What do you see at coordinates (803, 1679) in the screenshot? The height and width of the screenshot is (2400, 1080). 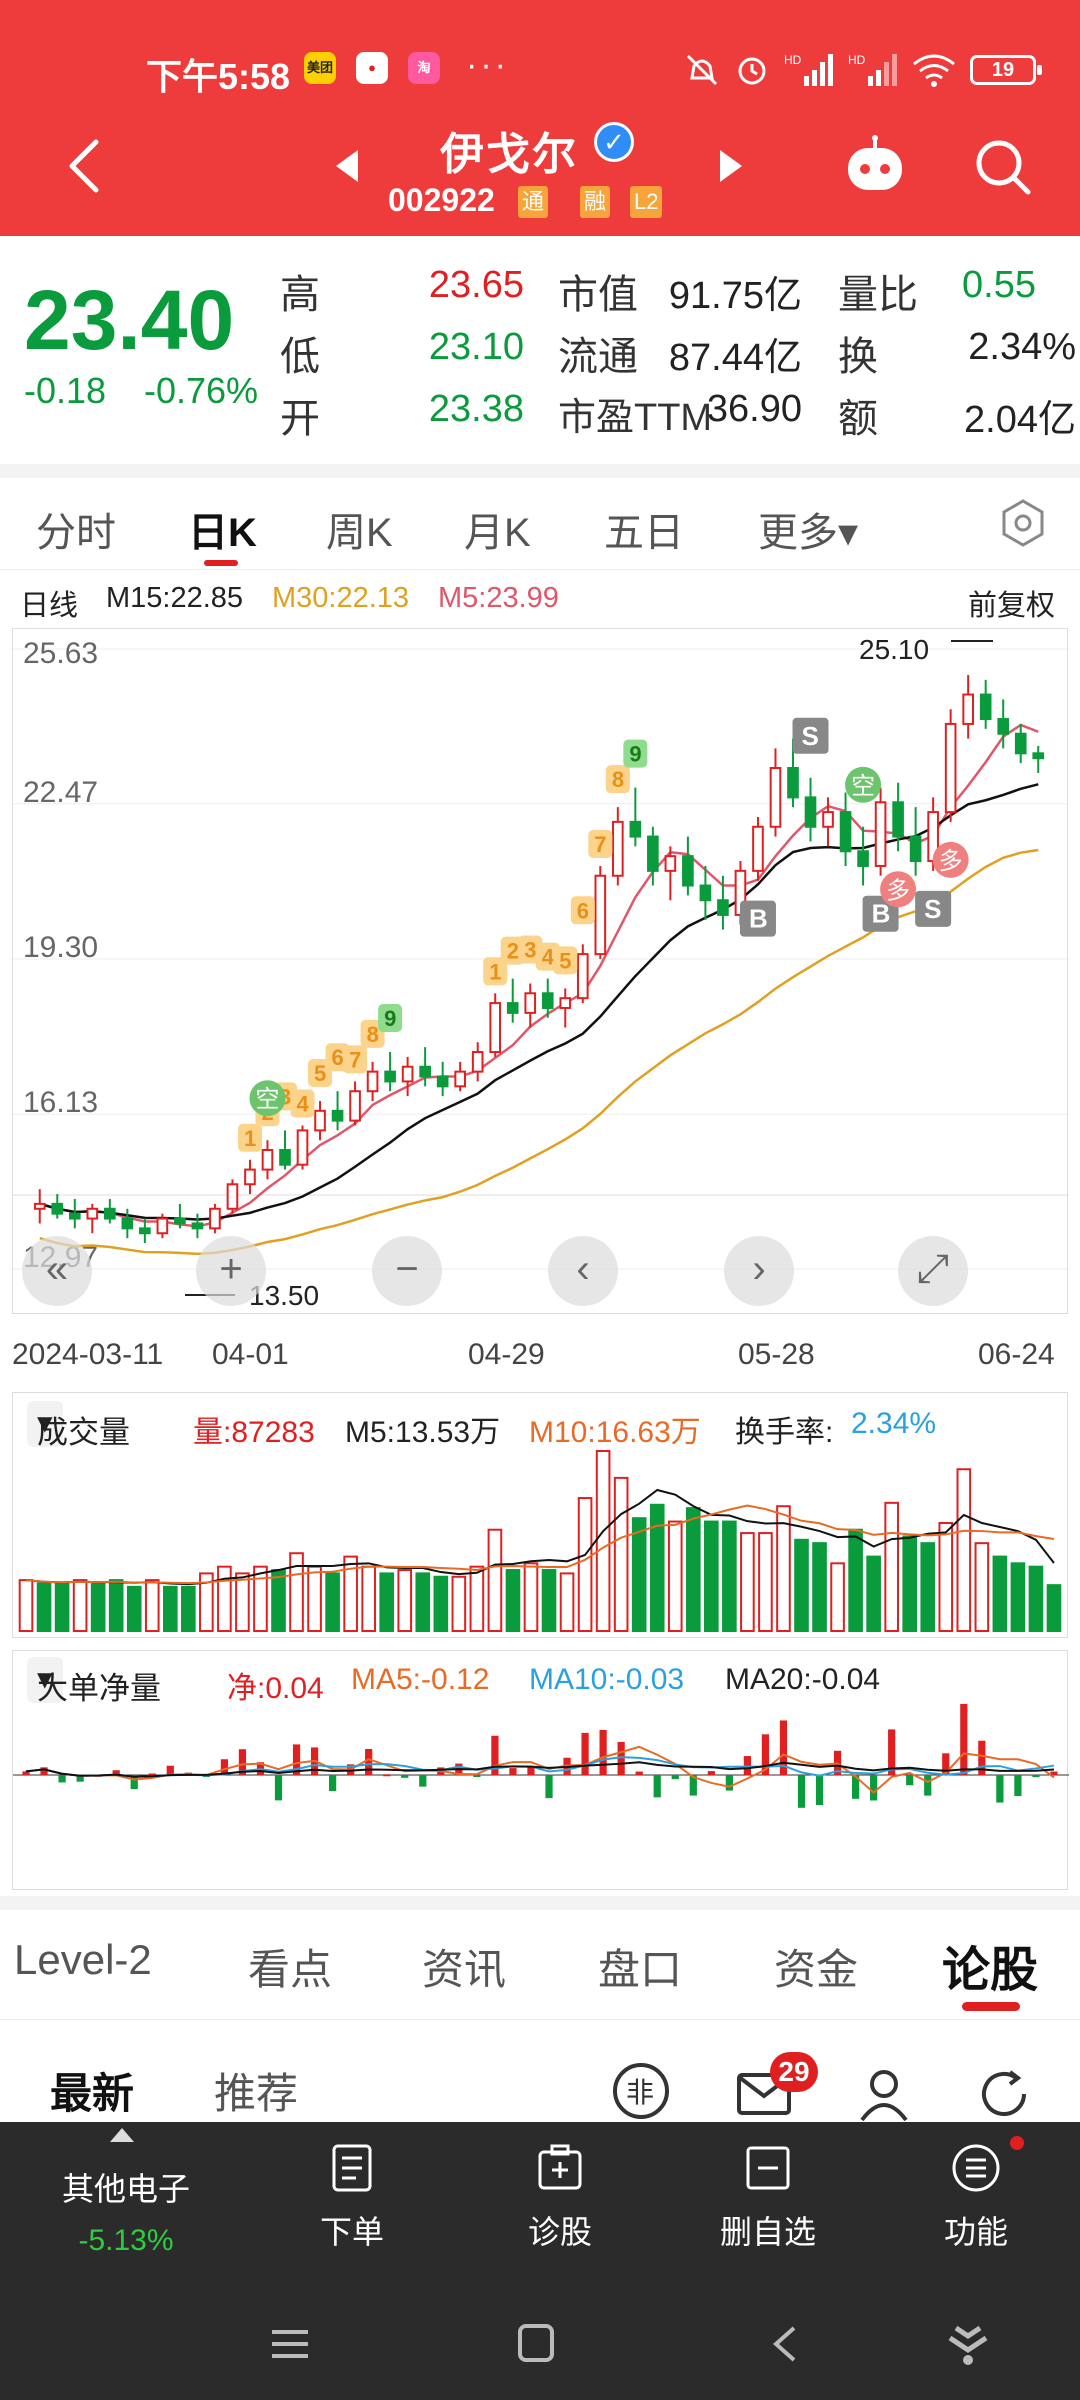 I see `flow-ma20: MA20:-0.04` at bounding box center [803, 1679].